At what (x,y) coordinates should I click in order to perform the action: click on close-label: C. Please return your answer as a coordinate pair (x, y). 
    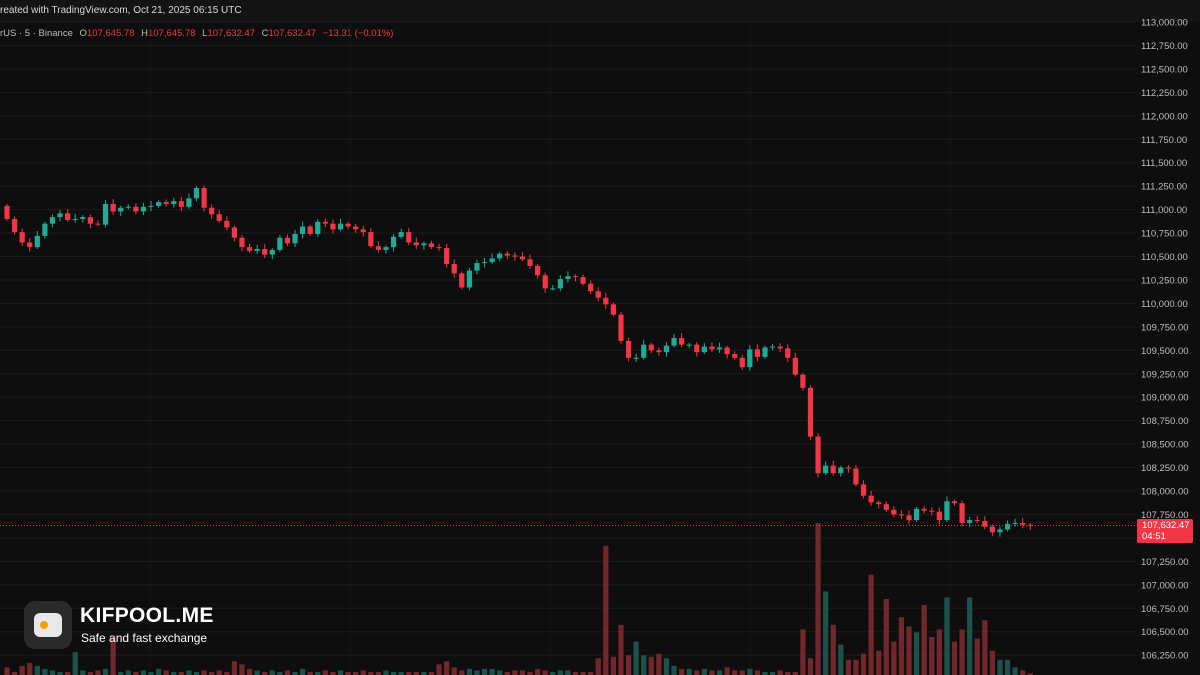
    Looking at the image, I should click on (265, 33).